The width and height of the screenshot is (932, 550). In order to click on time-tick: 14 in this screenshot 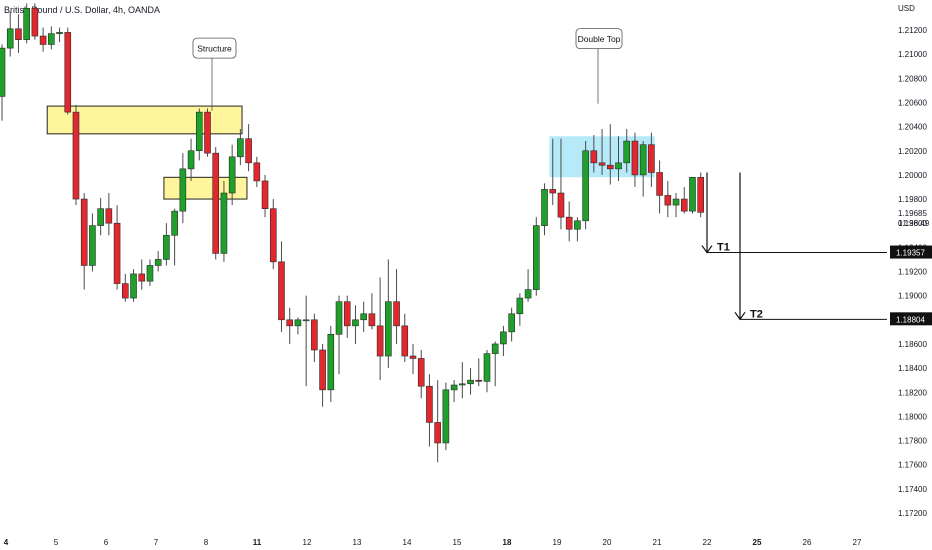, I will do `click(407, 542)`.